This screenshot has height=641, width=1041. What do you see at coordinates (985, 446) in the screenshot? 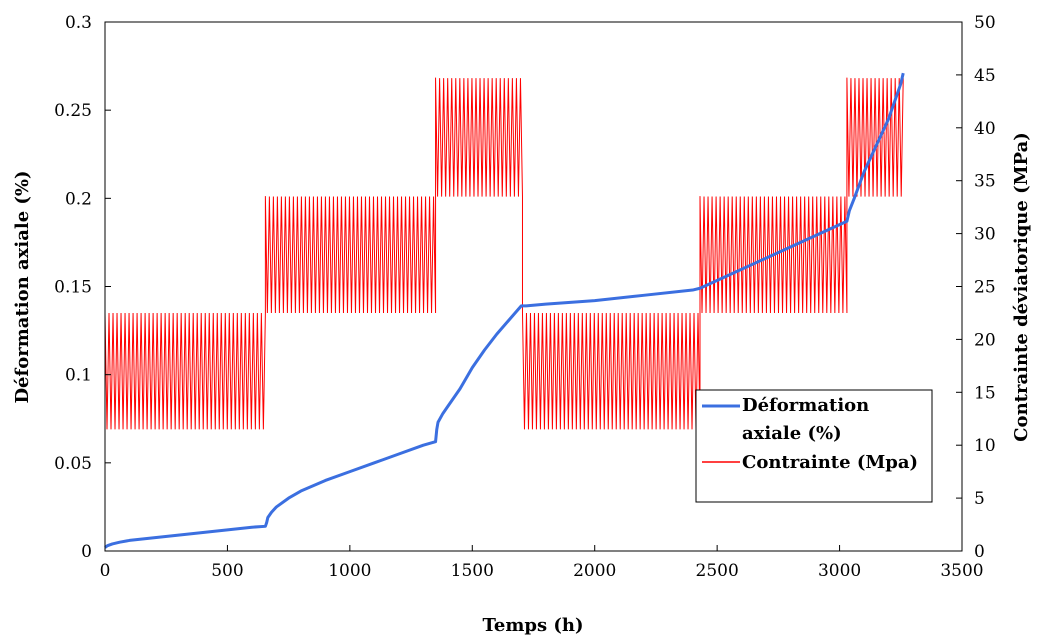
I see `y2-tick-label: 10` at bounding box center [985, 446].